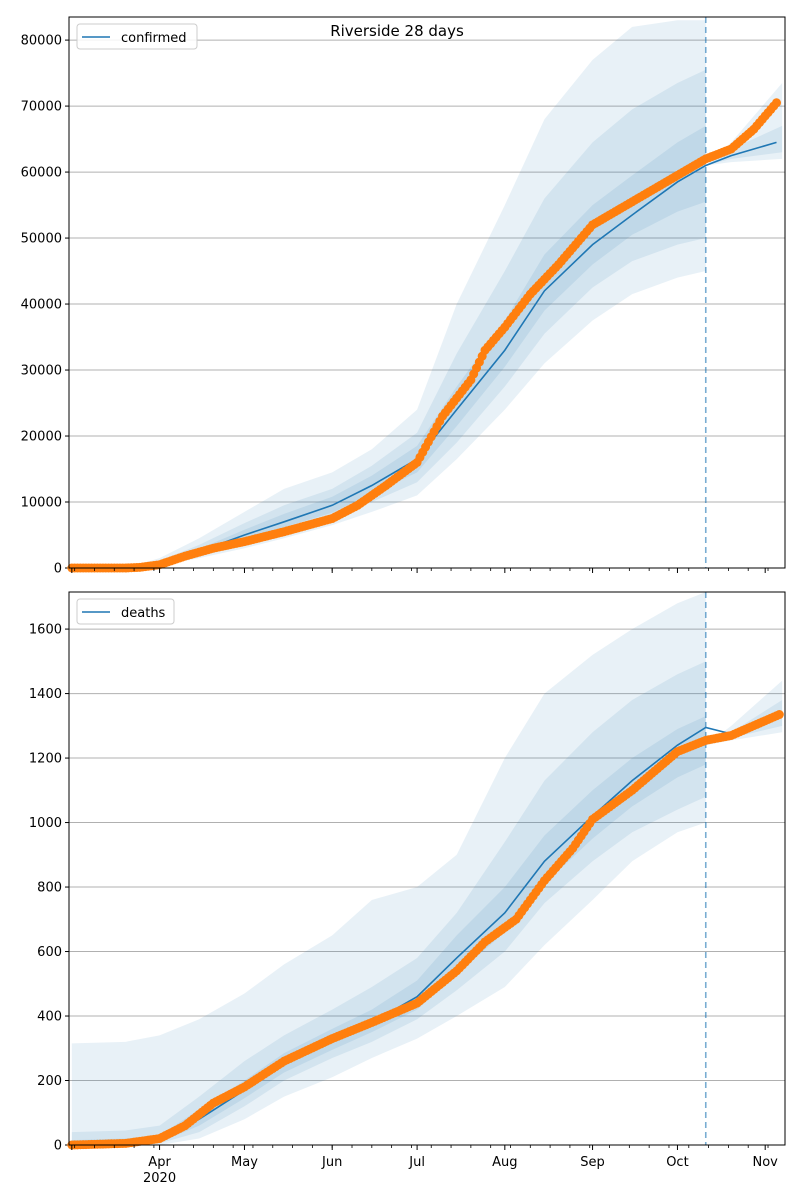 This screenshot has width=800, height=1200. I want to click on legend-label: deaths, so click(143, 613).